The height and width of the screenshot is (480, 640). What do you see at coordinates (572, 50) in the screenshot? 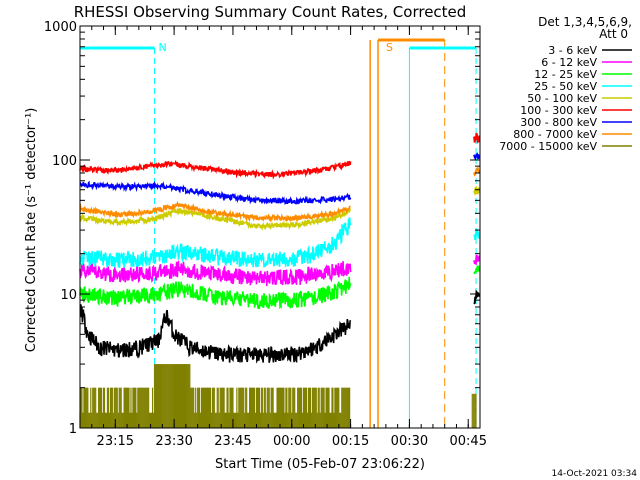
I see `legend-label: 3 - 6 keV` at bounding box center [572, 50].